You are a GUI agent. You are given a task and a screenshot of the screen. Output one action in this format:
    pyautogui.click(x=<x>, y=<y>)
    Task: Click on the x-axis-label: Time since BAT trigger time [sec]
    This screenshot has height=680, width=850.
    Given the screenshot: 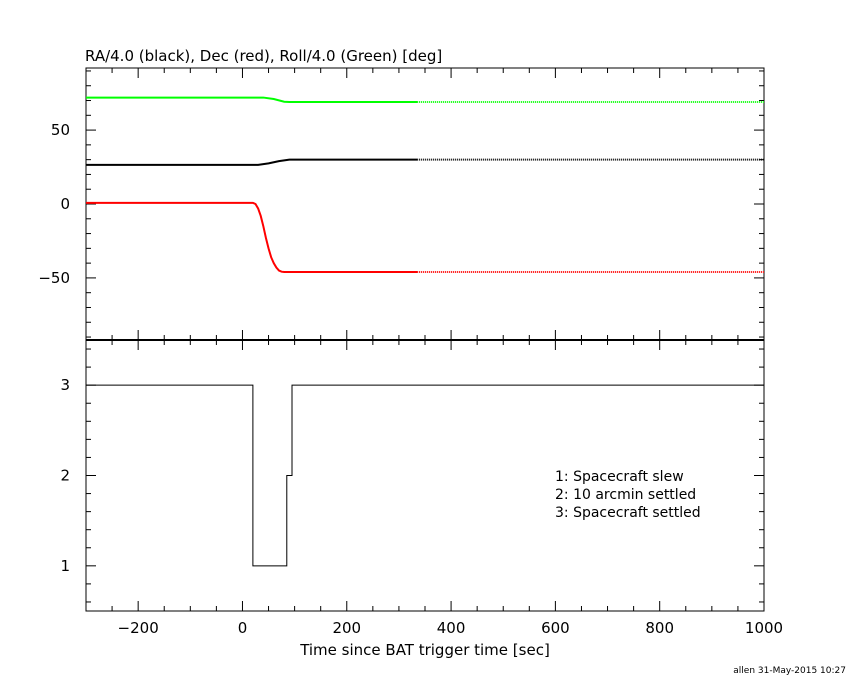 What is the action you would take?
    pyautogui.click(x=424, y=650)
    